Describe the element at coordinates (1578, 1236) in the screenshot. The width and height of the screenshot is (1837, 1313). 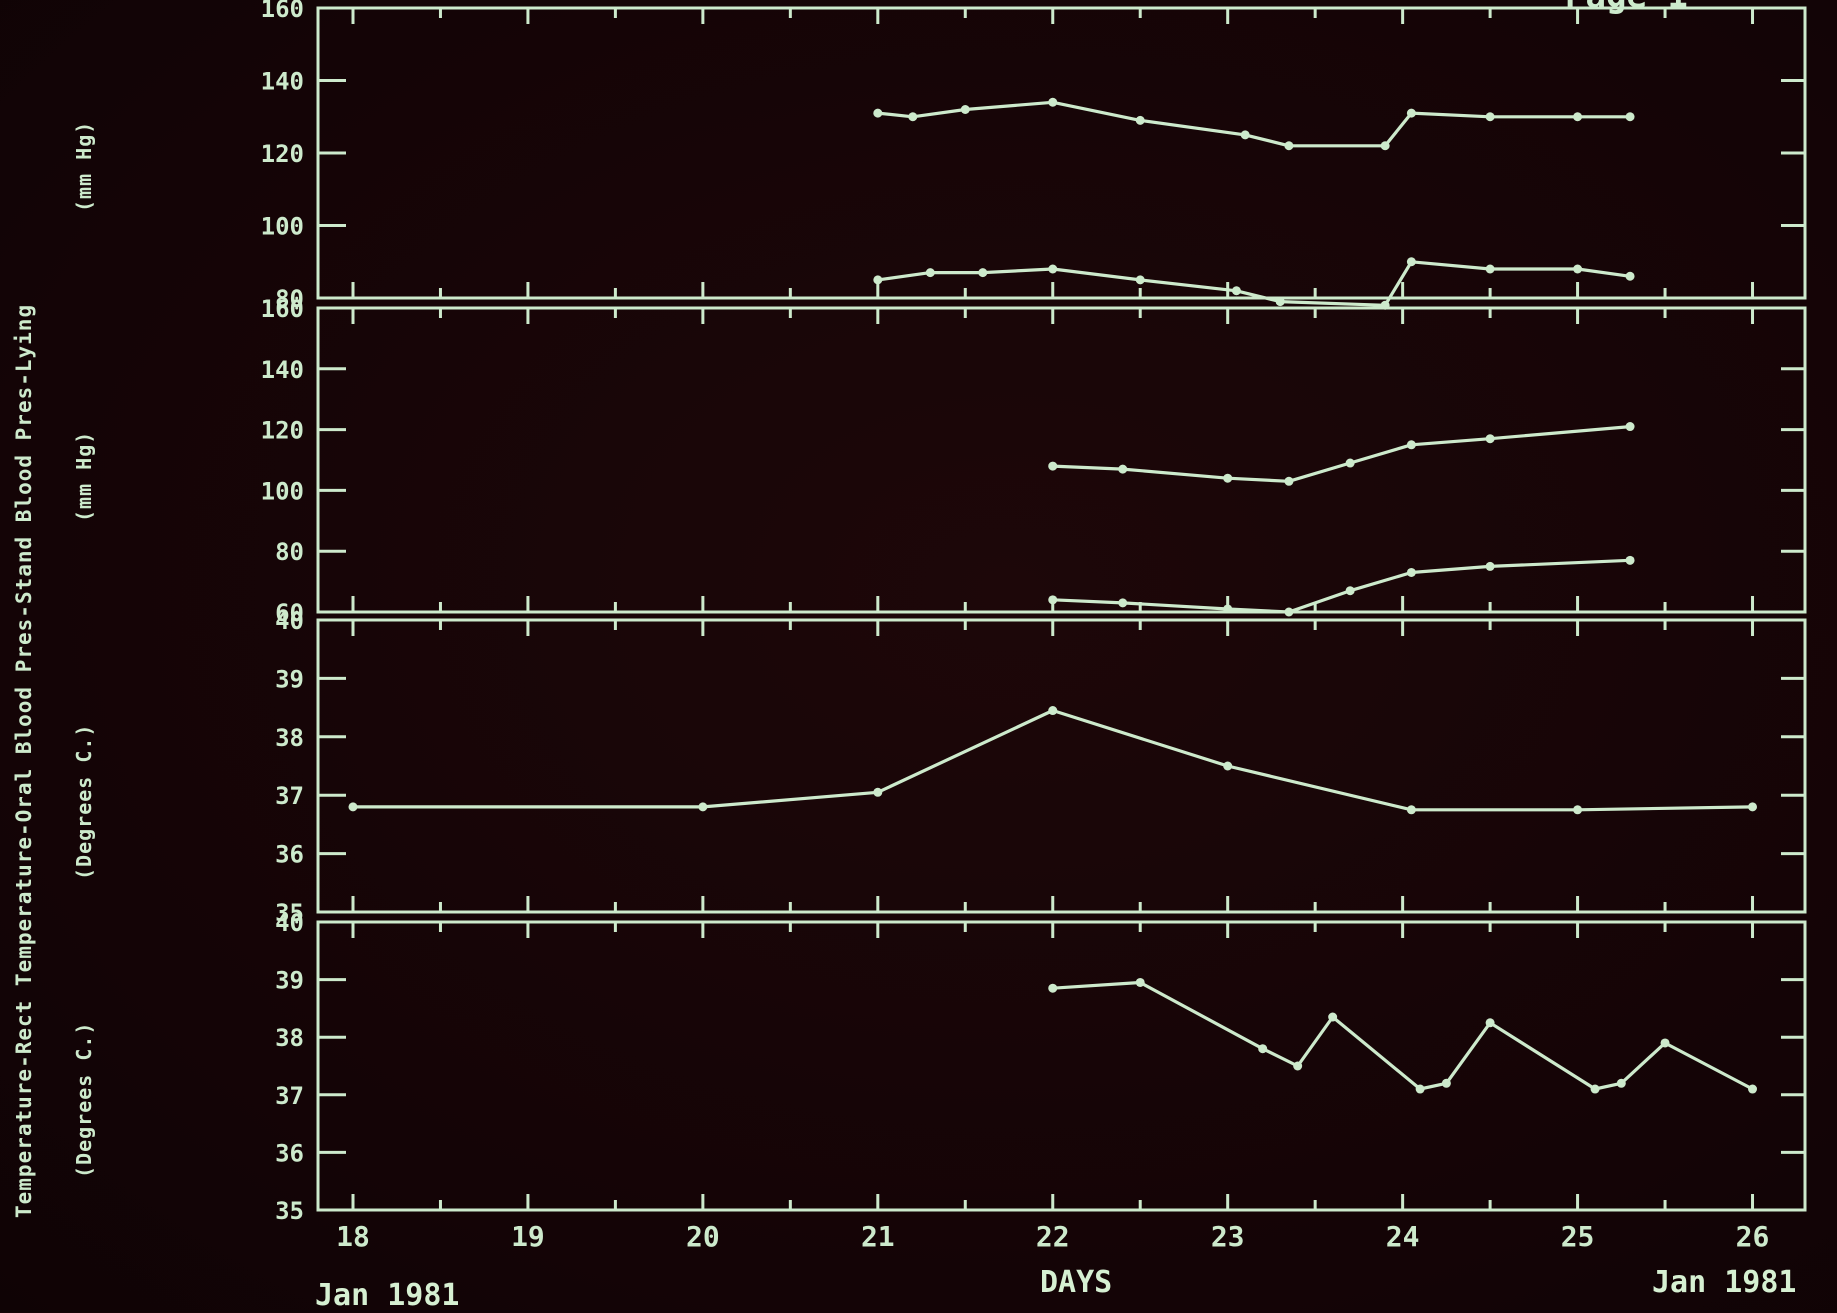
I see `x-tick-label: 25` at that location.